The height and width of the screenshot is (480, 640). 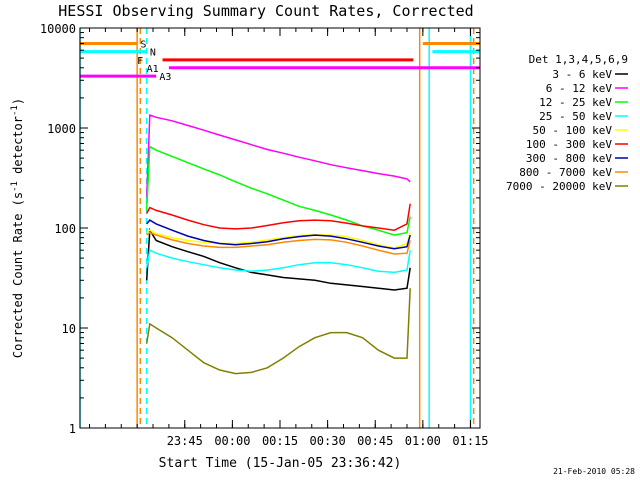 What do you see at coordinates (58, 29) in the screenshot?
I see `y-tick-label-5: 10000` at bounding box center [58, 29].